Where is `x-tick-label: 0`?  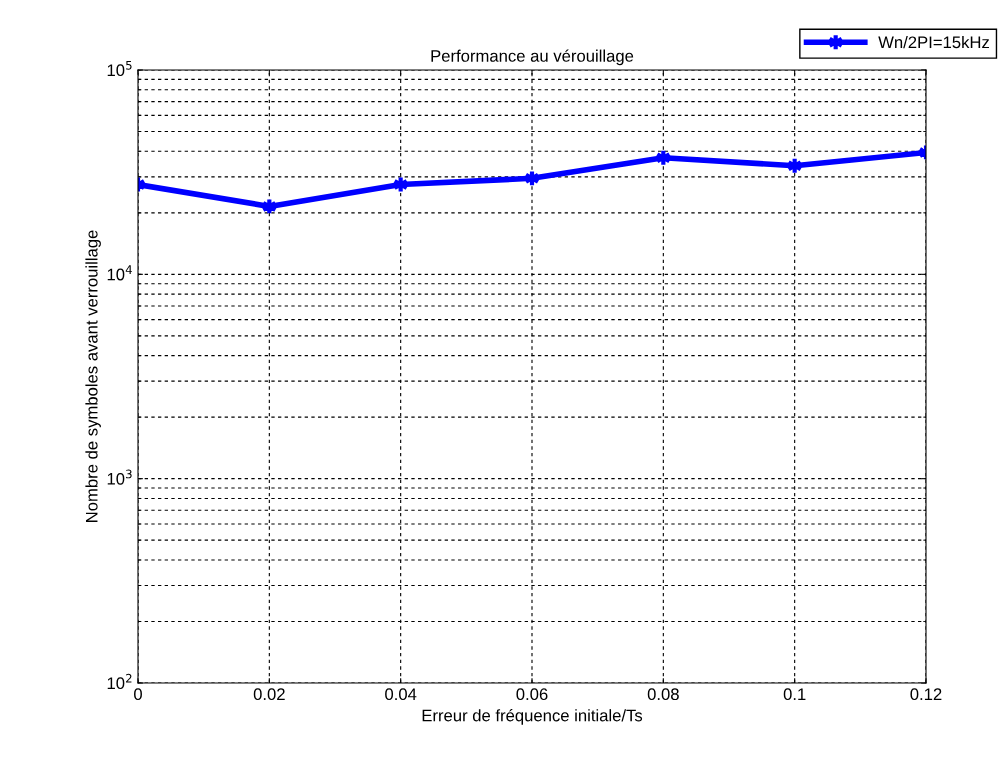 x-tick-label: 0 is located at coordinates (138, 694).